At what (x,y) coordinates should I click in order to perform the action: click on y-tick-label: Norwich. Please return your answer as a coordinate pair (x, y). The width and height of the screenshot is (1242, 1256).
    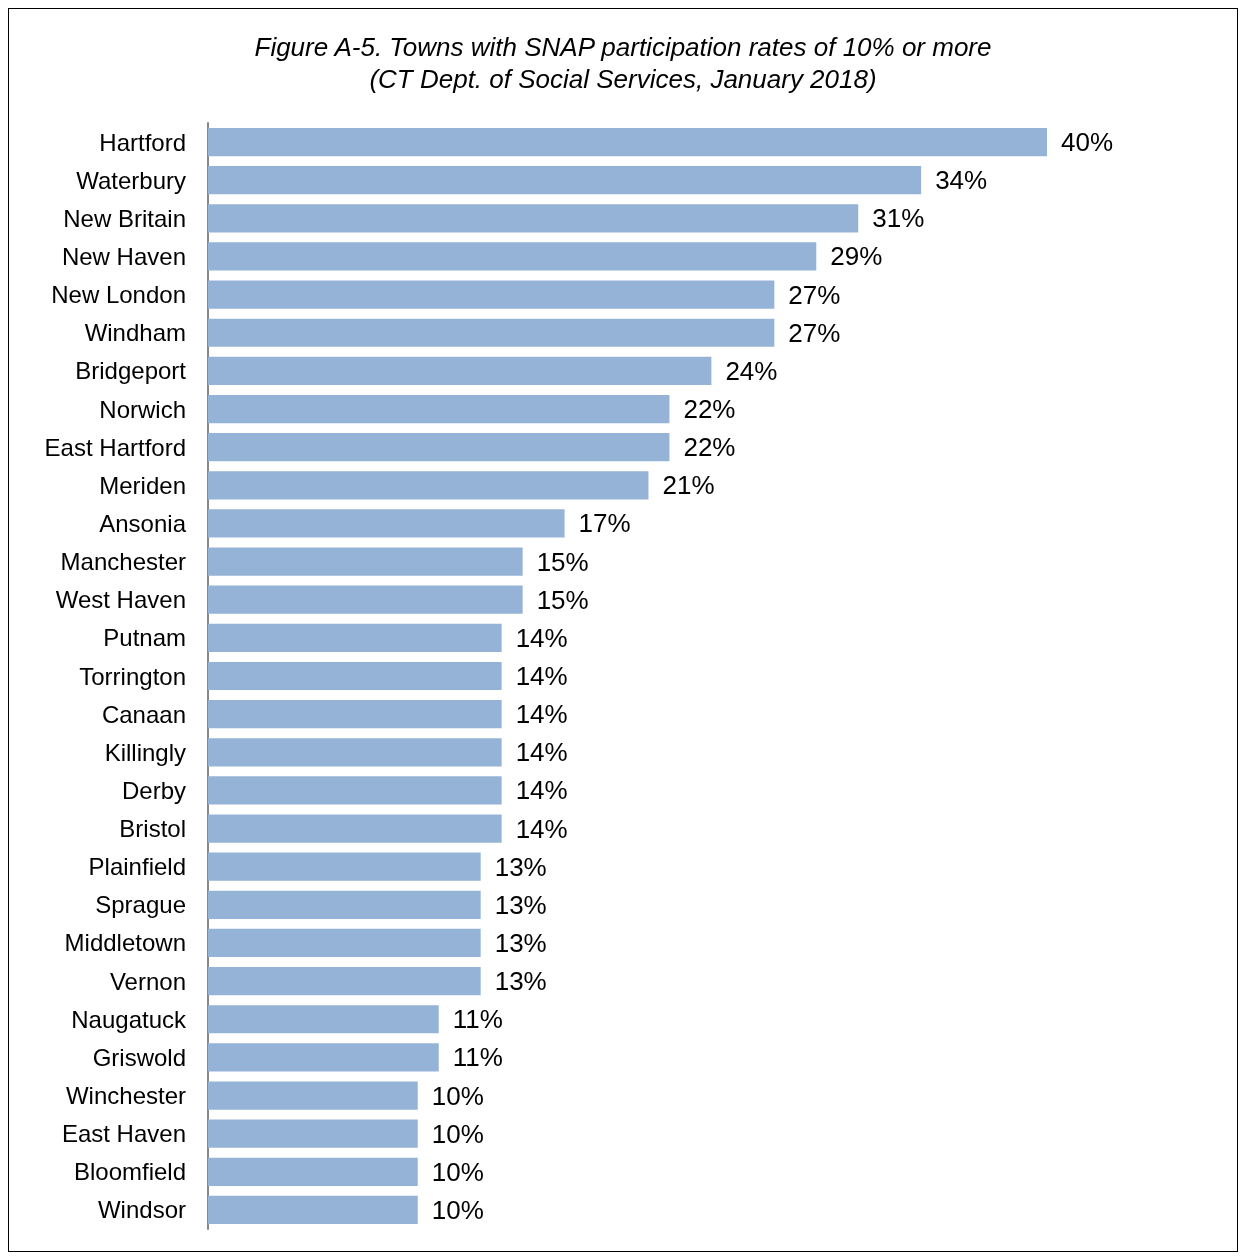
    Looking at the image, I should click on (142, 409).